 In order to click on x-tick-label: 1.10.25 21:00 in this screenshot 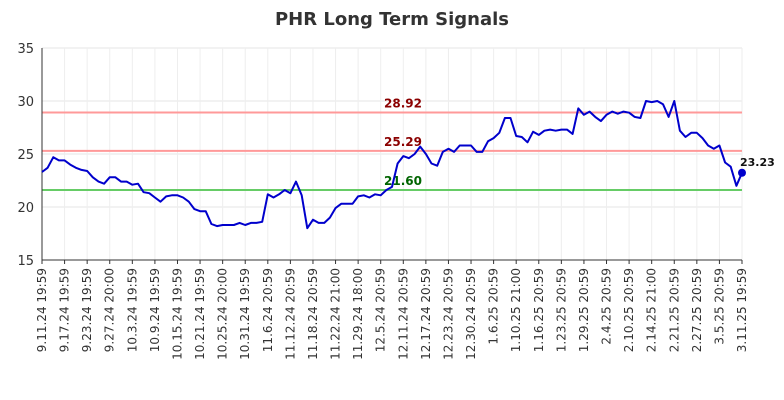, I will do `click(516, 310)`.